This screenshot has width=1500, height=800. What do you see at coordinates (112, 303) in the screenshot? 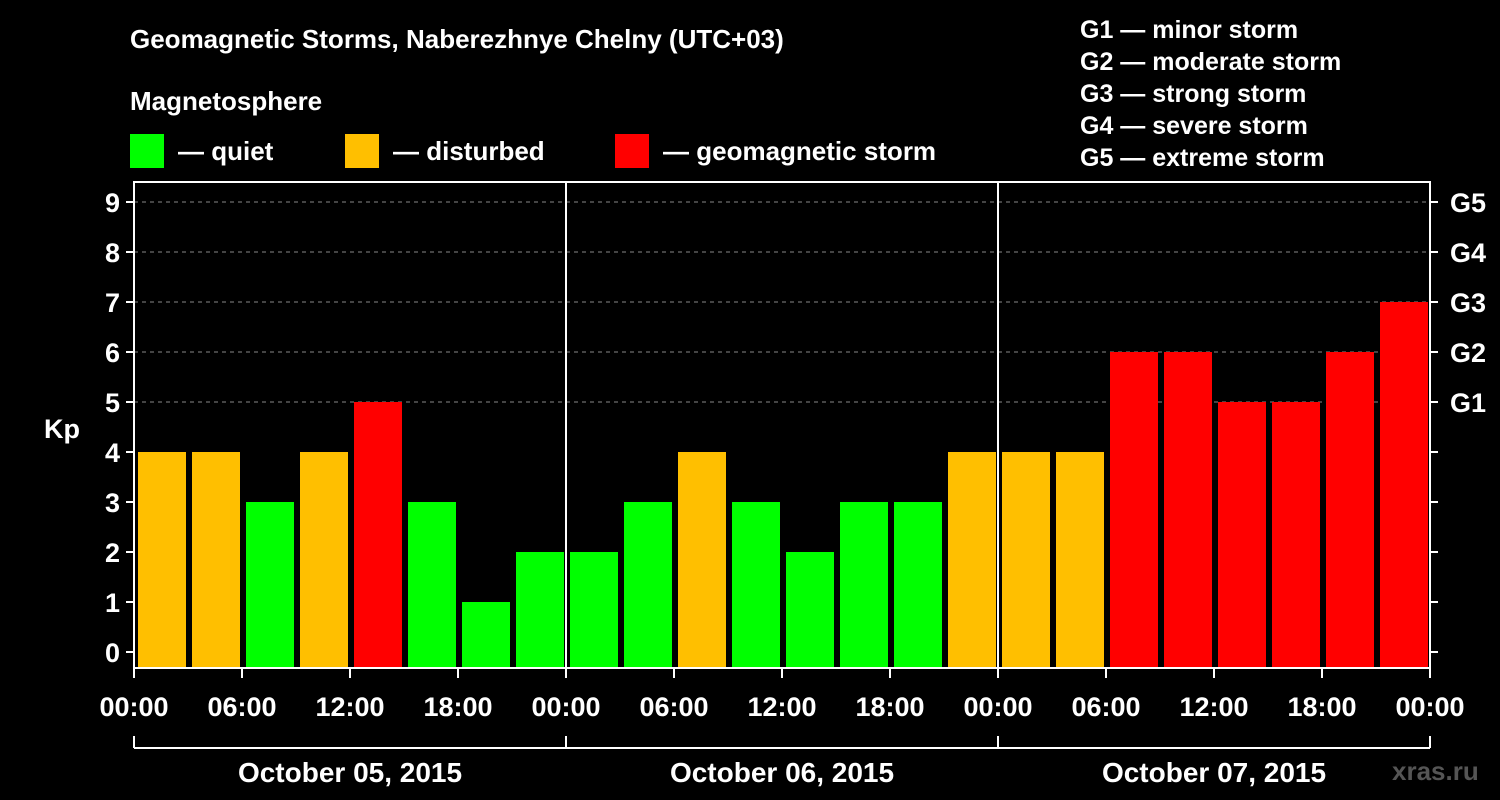
I see `y-tick-label: 7` at bounding box center [112, 303].